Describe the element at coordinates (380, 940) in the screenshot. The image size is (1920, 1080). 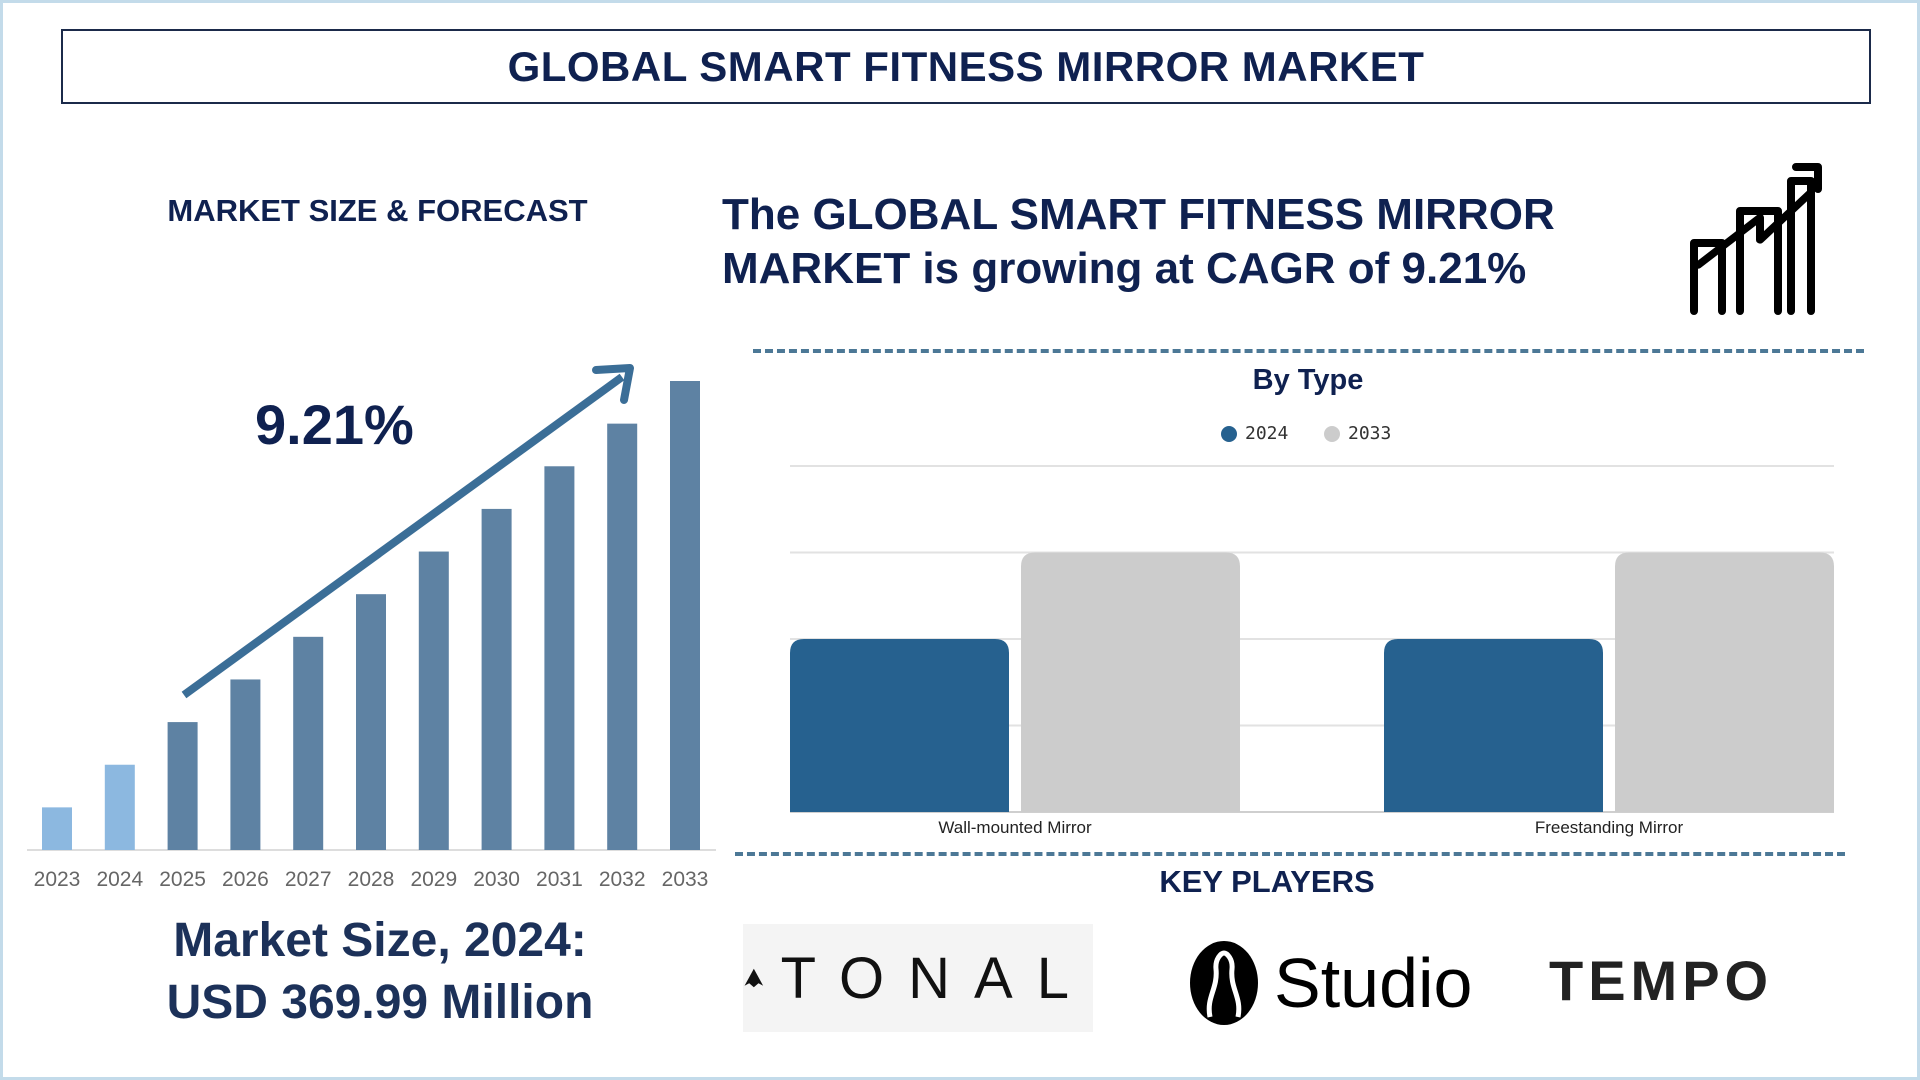
I see `market-size-line-1: Market Size, 2024:` at that location.